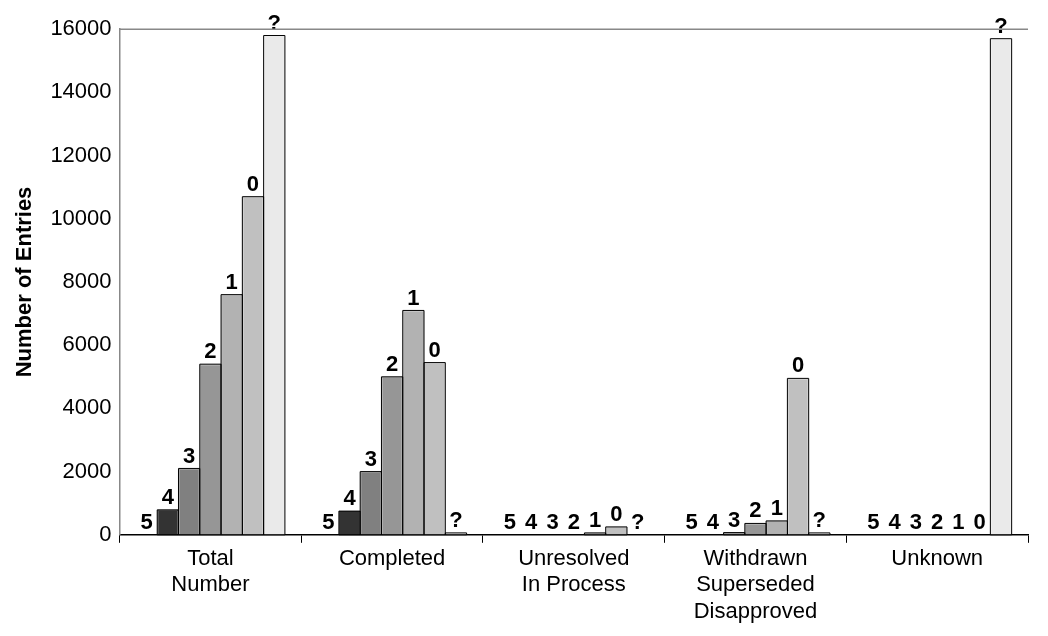 The height and width of the screenshot is (636, 1048). I want to click on y-tick-label: 6000, so click(87, 344).